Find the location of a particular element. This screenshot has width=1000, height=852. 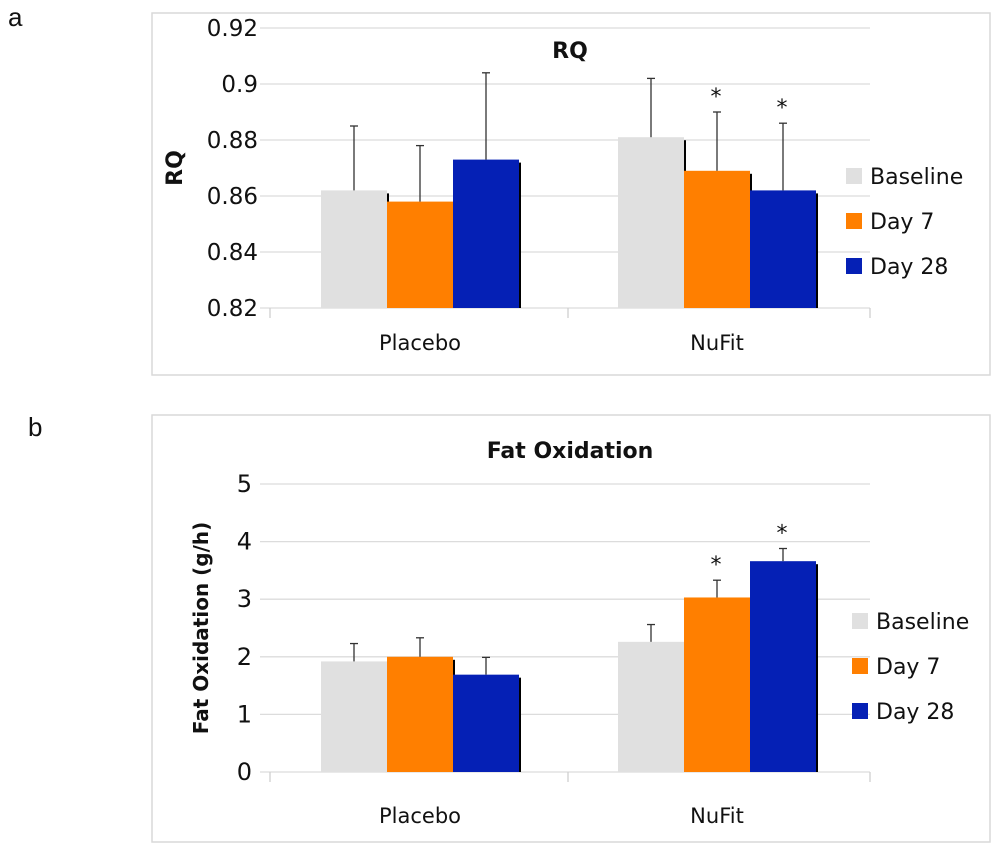

y-tick-label: 0.82 is located at coordinates (232, 309).